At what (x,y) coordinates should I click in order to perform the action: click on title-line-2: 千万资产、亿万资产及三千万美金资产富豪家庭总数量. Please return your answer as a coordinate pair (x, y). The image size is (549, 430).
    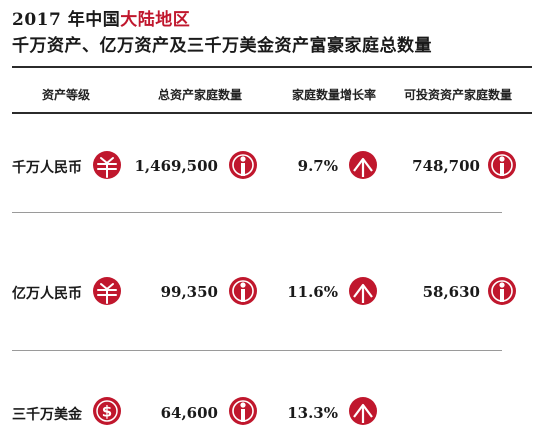
    Looking at the image, I should click on (222, 46).